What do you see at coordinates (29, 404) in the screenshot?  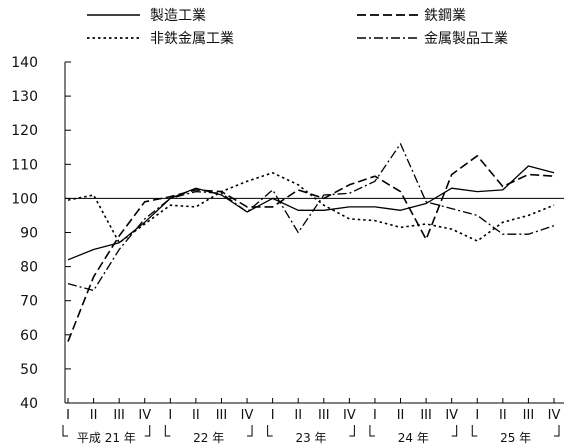 I see `y-tick-label: 40` at bounding box center [29, 404].